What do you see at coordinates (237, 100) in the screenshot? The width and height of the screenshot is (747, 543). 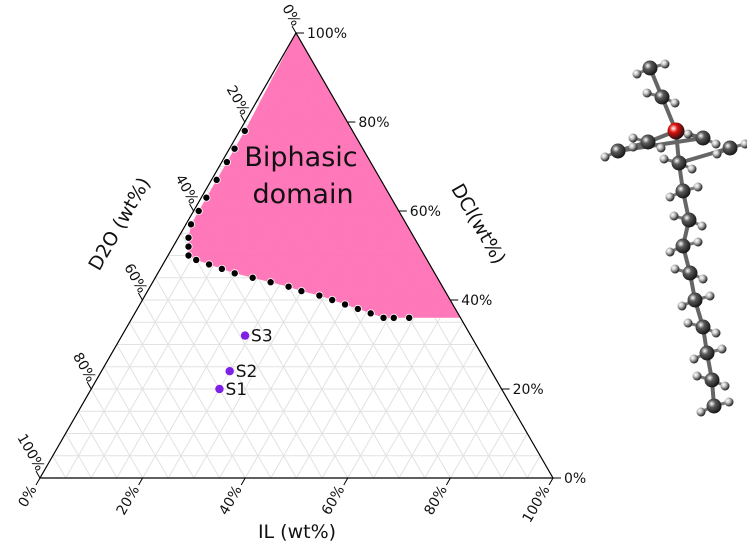 I see `left-tick-label: 20%` at bounding box center [237, 100].